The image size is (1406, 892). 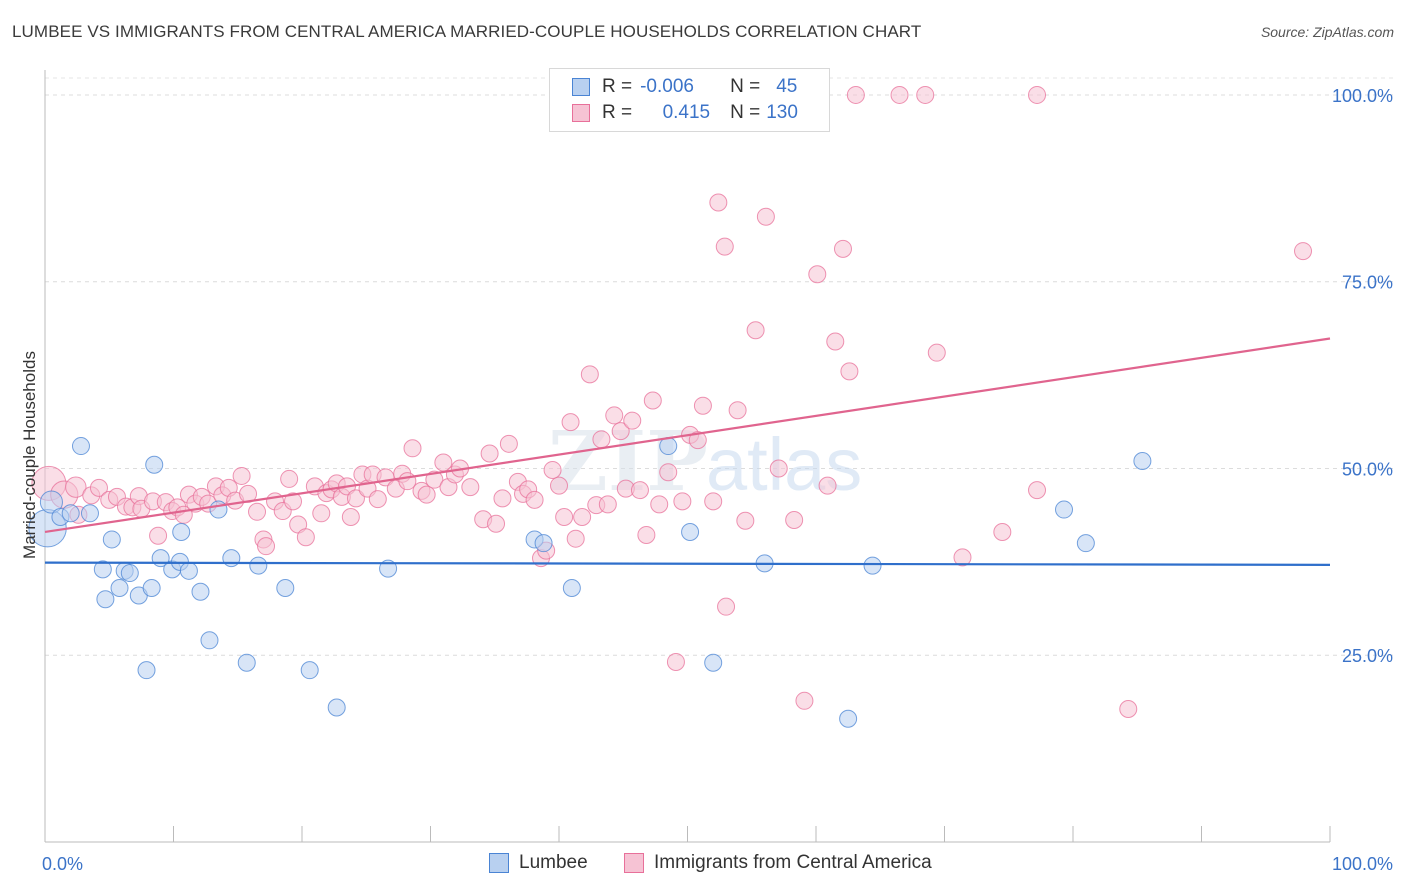 What do you see at coordinates (1367, 283) in the screenshot?
I see `y-tick-label: 75.0%` at bounding box center [1367, 283].